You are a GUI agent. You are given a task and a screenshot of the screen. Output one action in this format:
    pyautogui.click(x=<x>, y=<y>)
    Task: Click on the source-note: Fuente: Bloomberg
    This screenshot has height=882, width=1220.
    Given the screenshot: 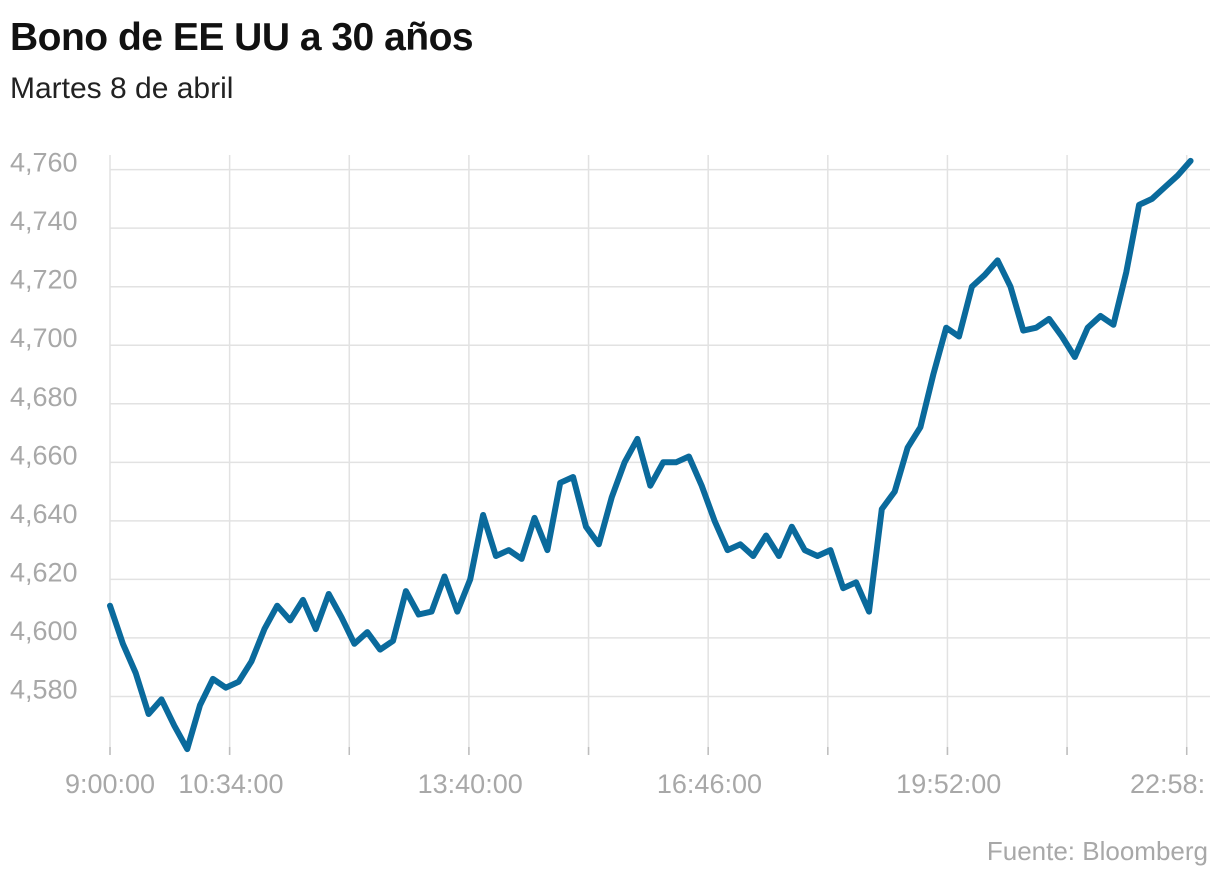 What is the action you would take?
    pyautogui.click(x=1097, y=851)
    